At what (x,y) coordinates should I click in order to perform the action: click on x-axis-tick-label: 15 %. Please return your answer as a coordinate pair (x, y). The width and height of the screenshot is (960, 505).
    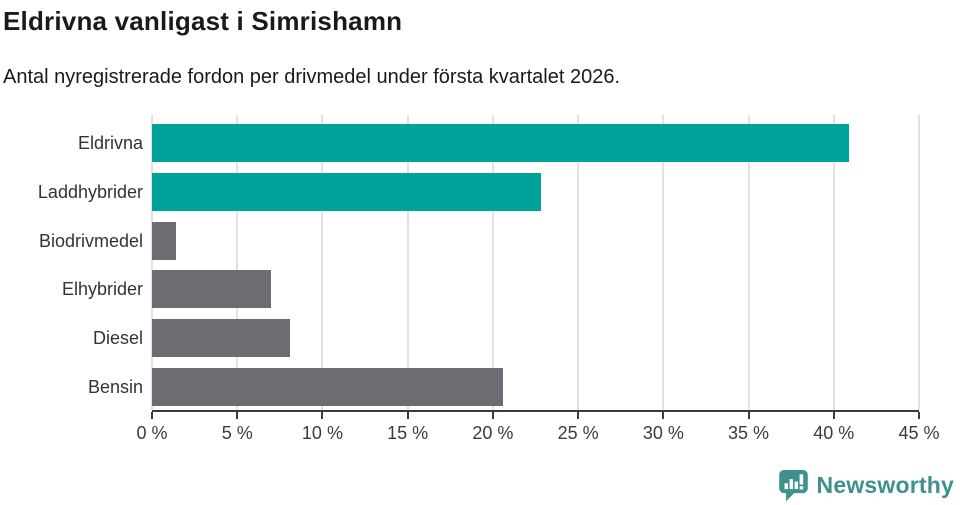
    Looking at the image, I should click on (408, 433).